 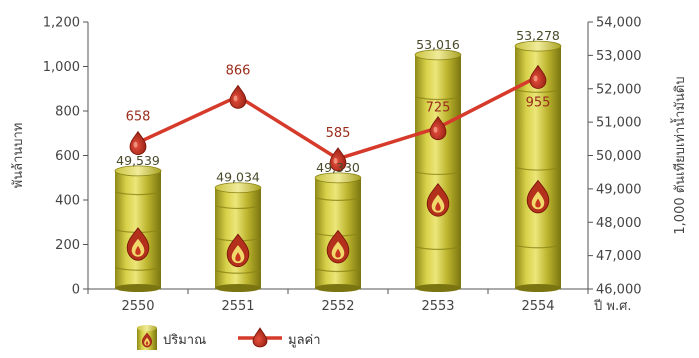 What do you see at coordinates (260, 337) in the screenshot?
I see `legend-drop-icon` at bounding box center [260, 337].